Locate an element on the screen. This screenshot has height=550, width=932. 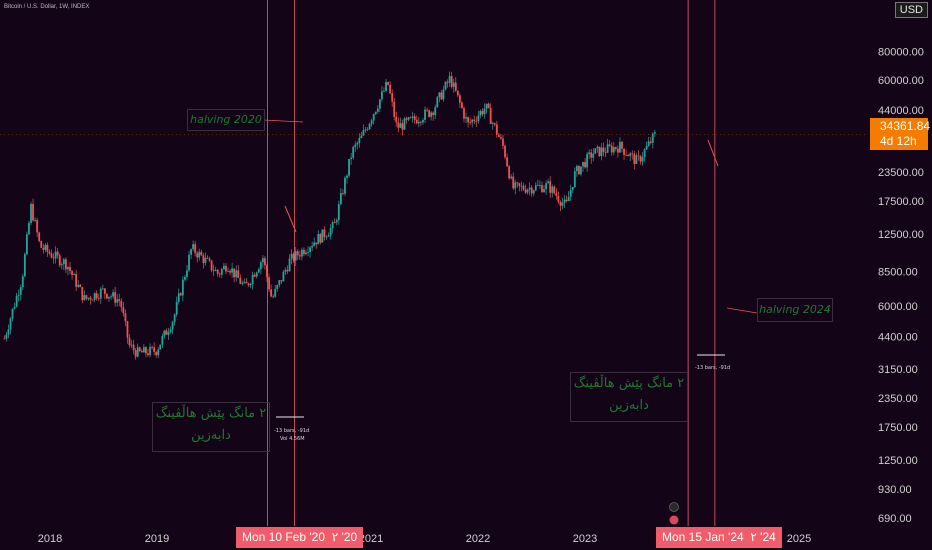
last-price-tag: 34361.84 4d 12h is located at coordinates (900, 134).